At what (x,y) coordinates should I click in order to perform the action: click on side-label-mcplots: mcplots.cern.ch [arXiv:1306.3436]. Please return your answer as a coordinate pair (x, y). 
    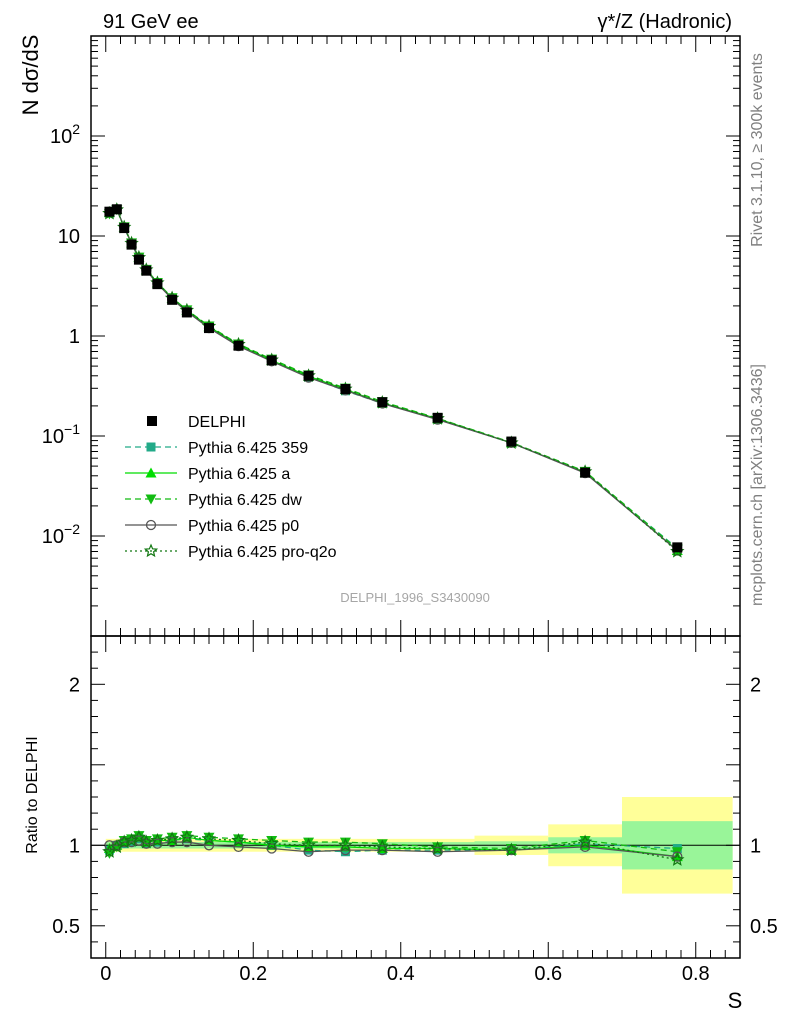
    Looking at the image, I should click on (757, 485).